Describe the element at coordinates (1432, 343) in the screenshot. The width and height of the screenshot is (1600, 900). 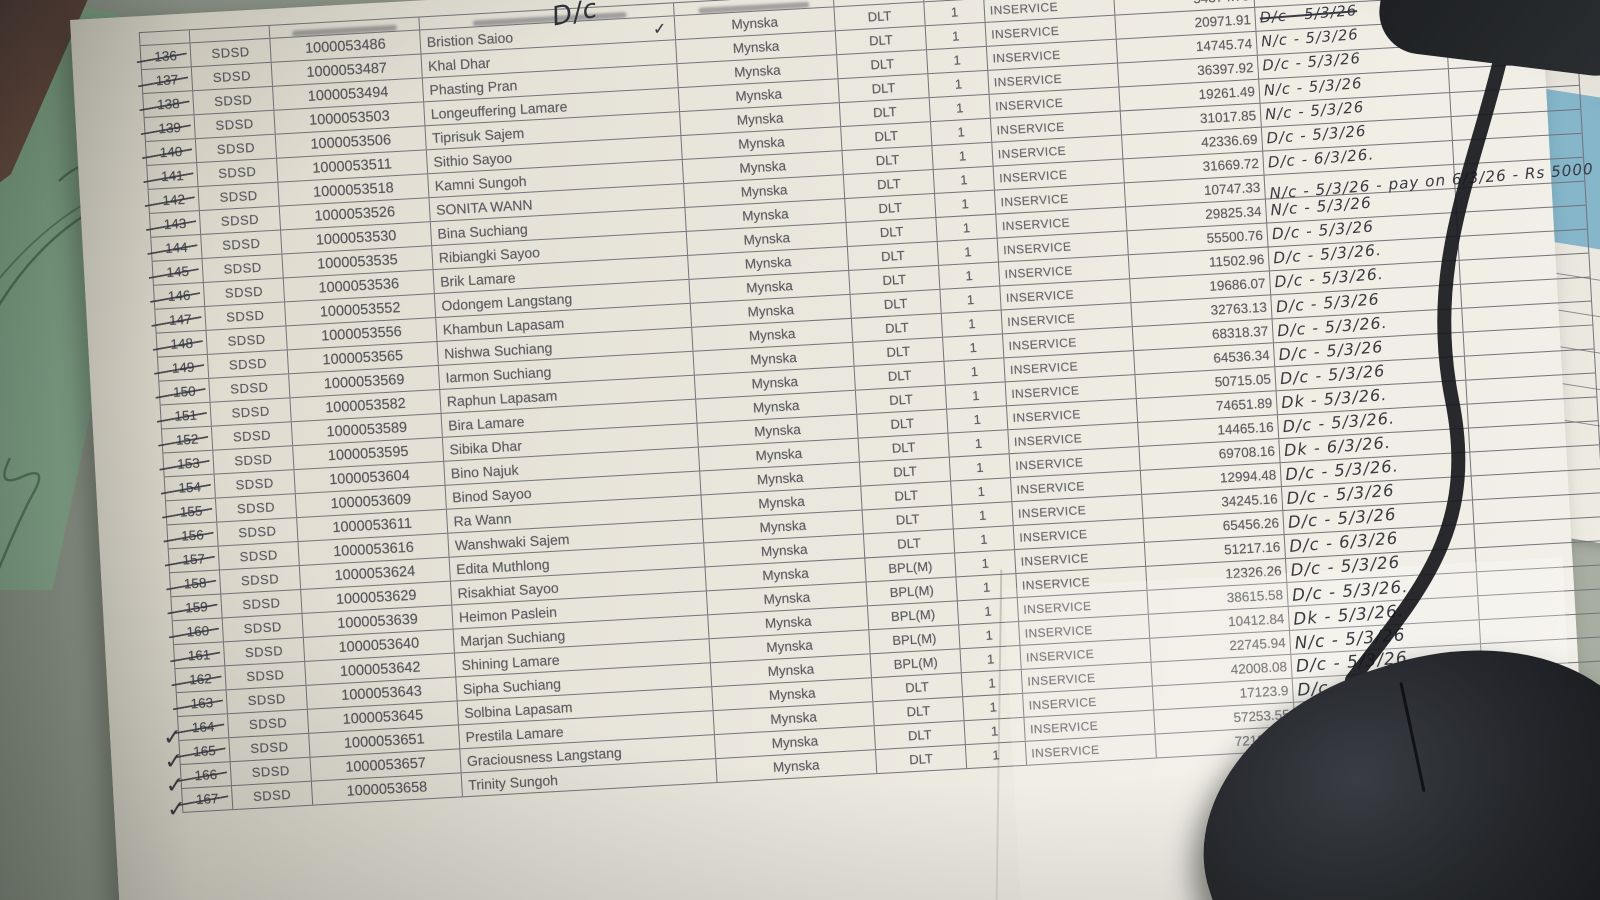
I see `mouse-cable` at that location.